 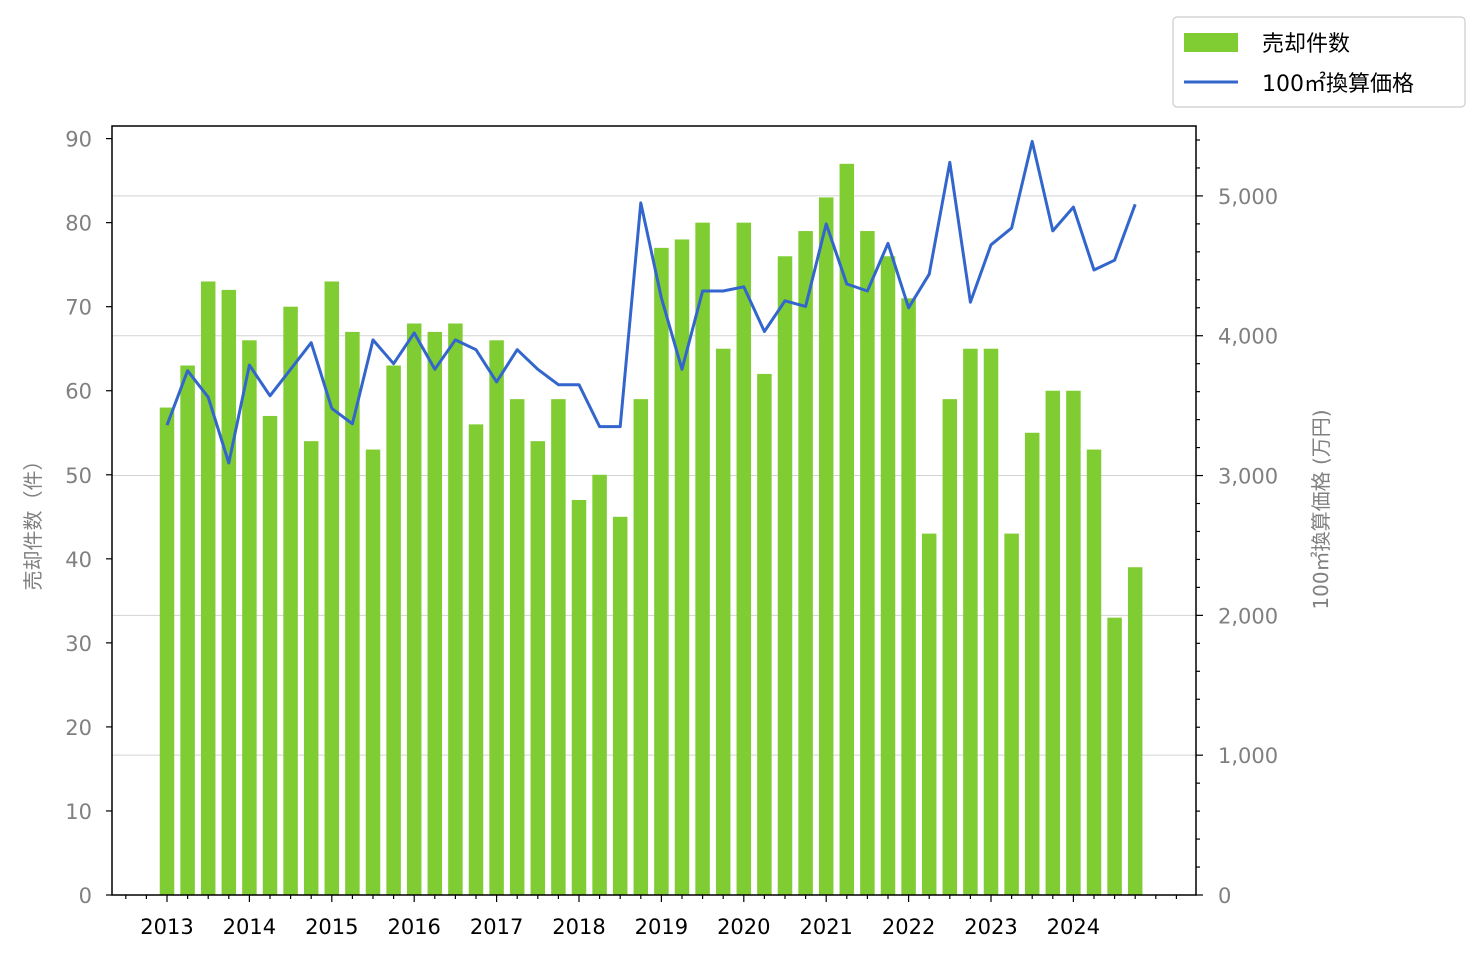 I want to click on left-tick-label: 20, so click(x=78, y=728).